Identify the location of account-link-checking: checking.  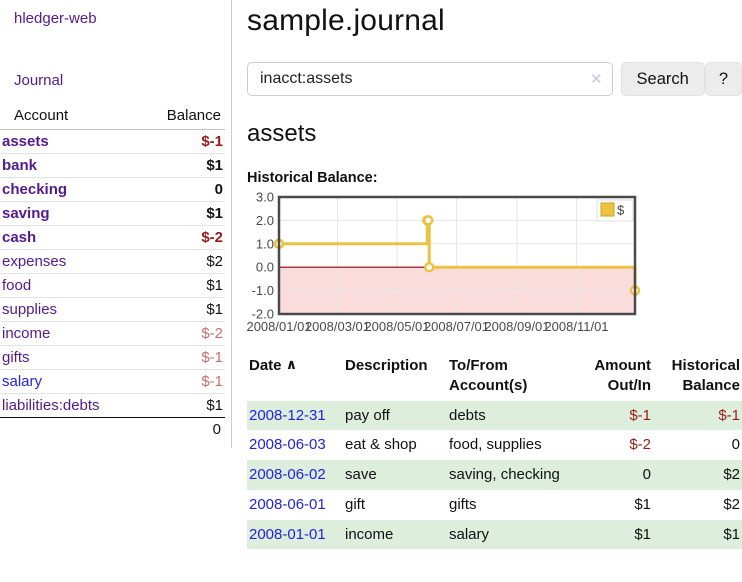
(35, 189).